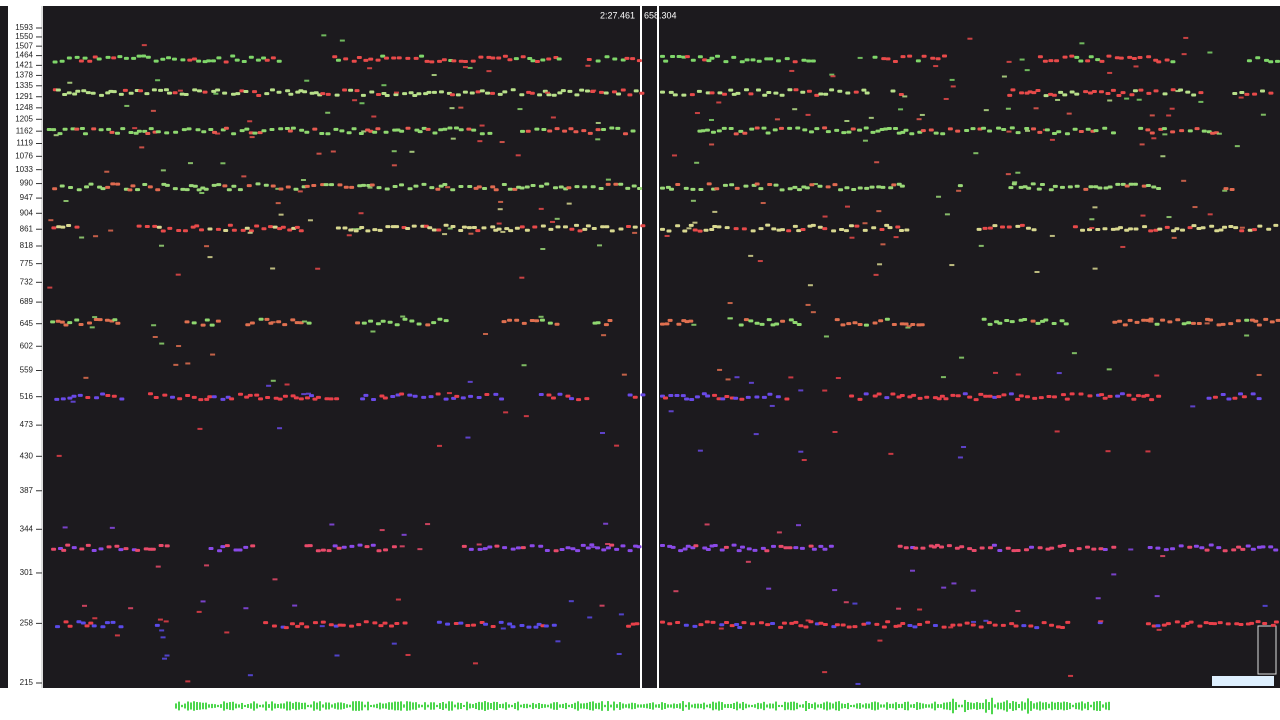 The height and width of the screenshot is (720, 1280). Describe the element at coordinates (1267, 650) in the screenshot. I see `scroll-handle` at that location.